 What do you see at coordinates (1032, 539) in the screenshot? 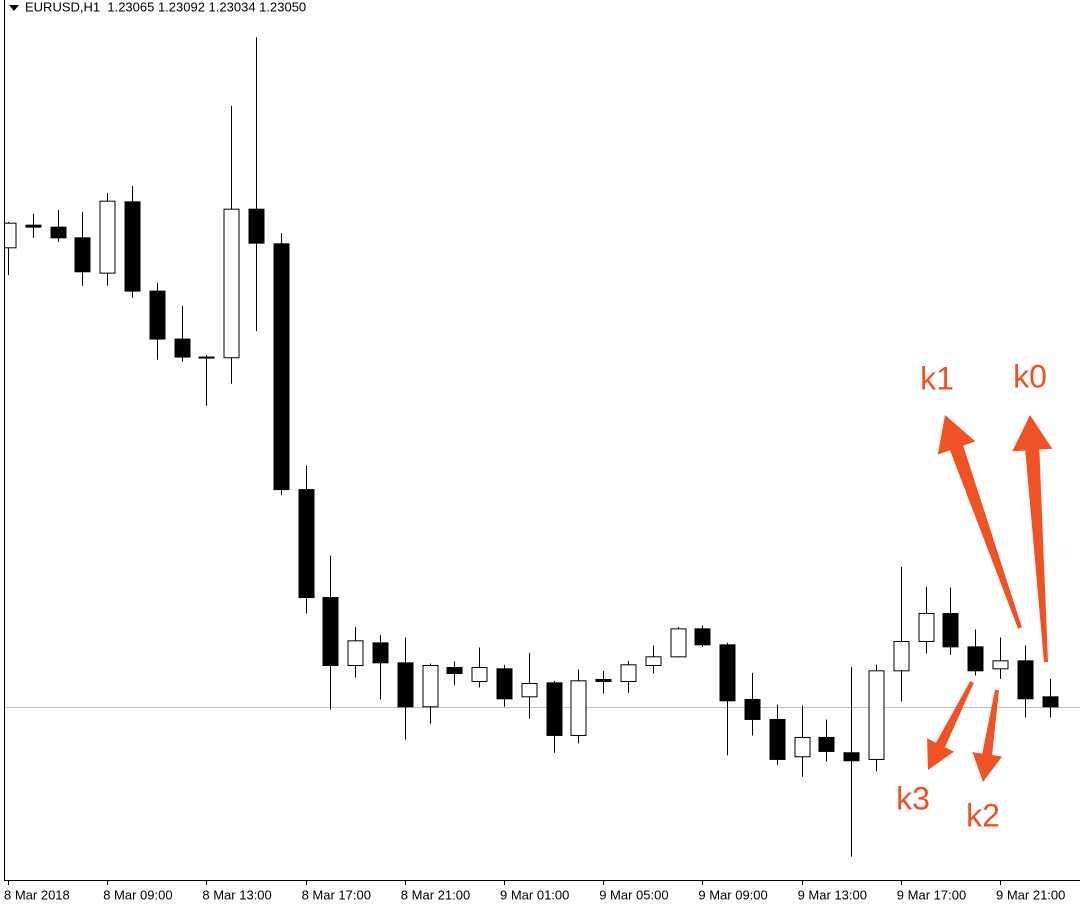
I see `arrow-k0` at bounding box center [1032, 539].